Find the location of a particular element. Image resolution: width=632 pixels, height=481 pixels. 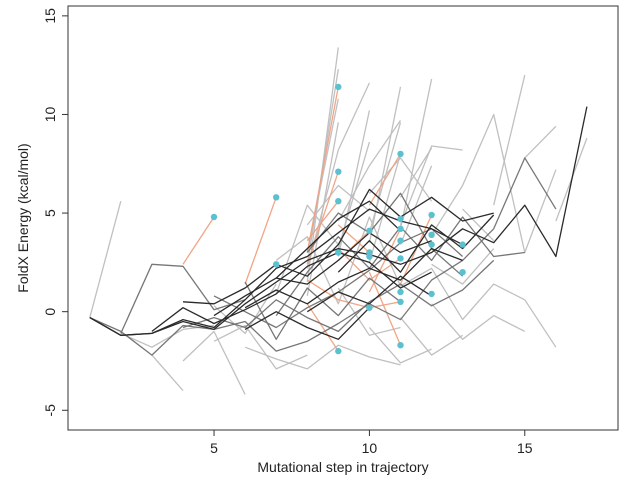

y-tick-label: -5 is located at coordinates (50, 410).